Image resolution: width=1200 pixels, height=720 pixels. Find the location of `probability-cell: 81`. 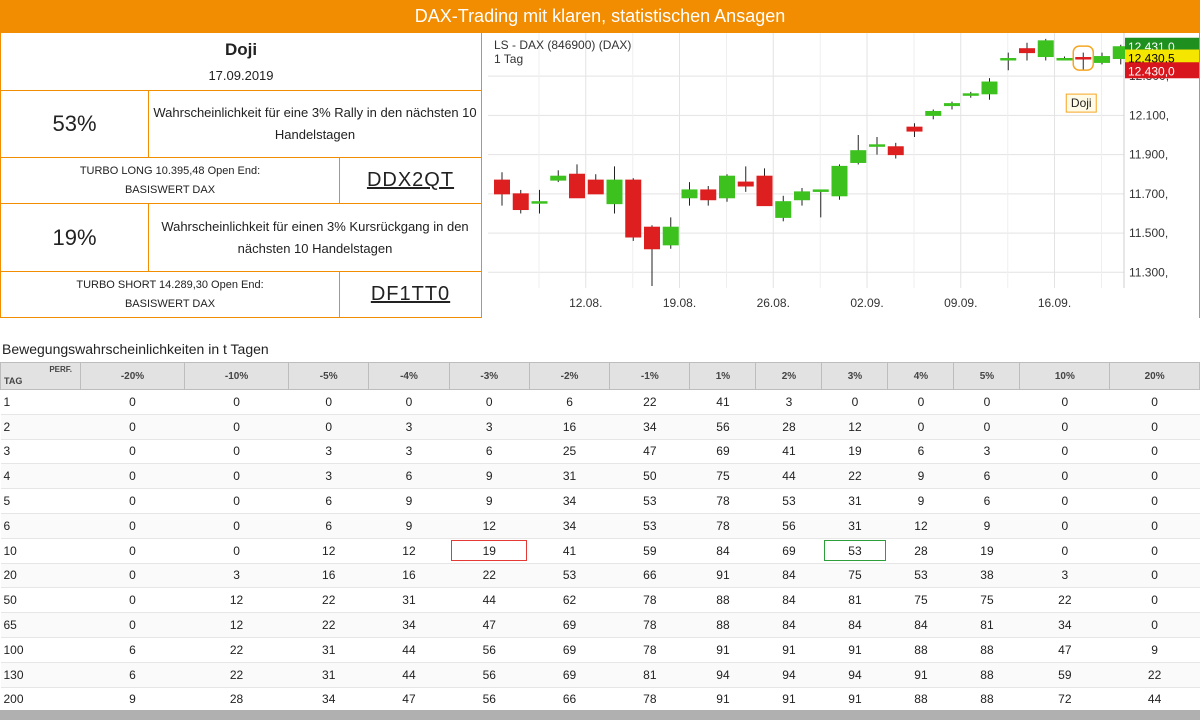

probability-cell: 81 is located at coordinates (986, 625).